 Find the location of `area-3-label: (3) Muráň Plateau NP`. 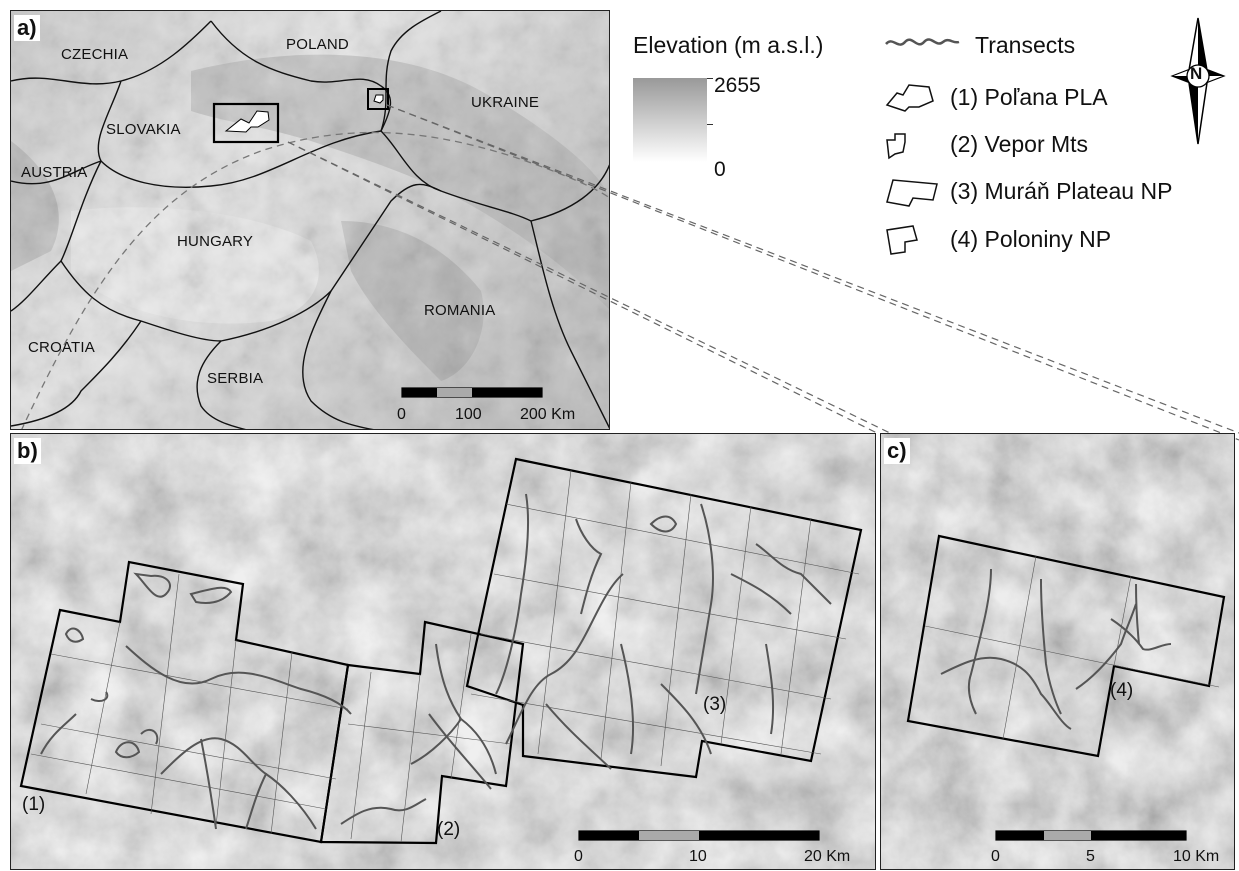

area-3-label: (3) Muráň Plateau NP is located at coordinates (1061, 191).